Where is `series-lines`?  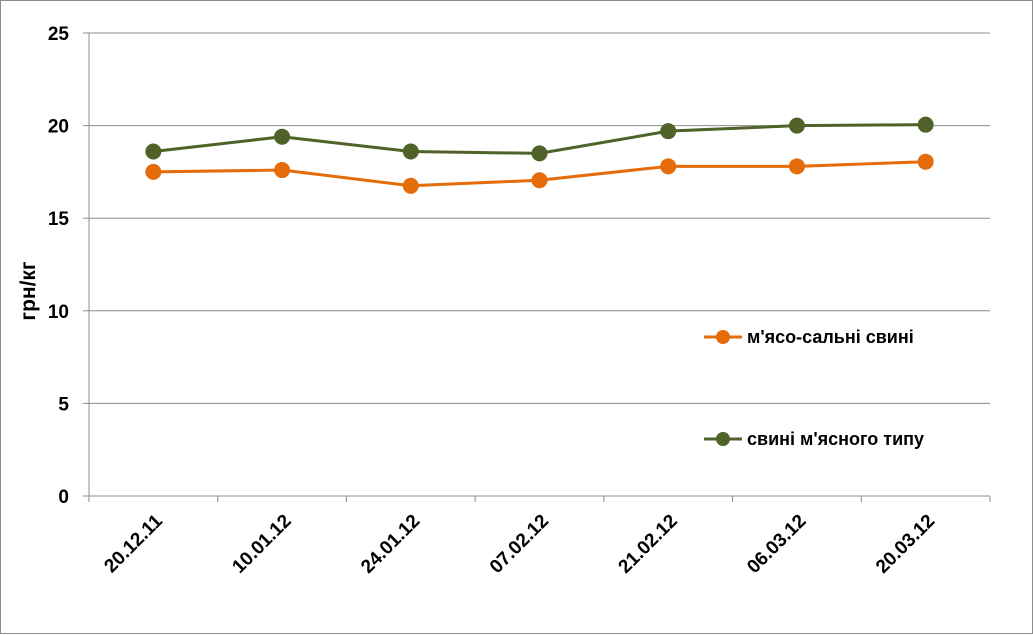 series-lines is located at coordinates (539, 155).